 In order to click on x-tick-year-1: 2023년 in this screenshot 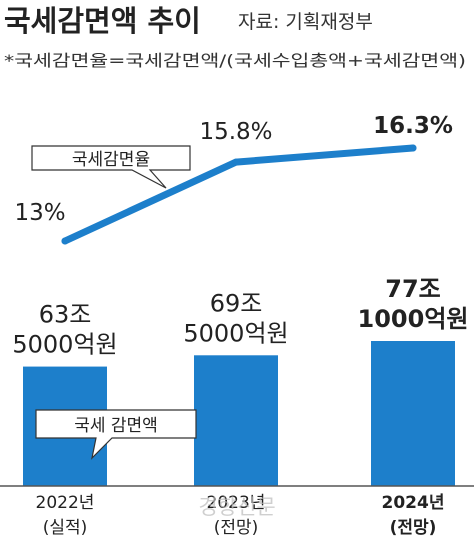, I will do `click(236, 503)`.